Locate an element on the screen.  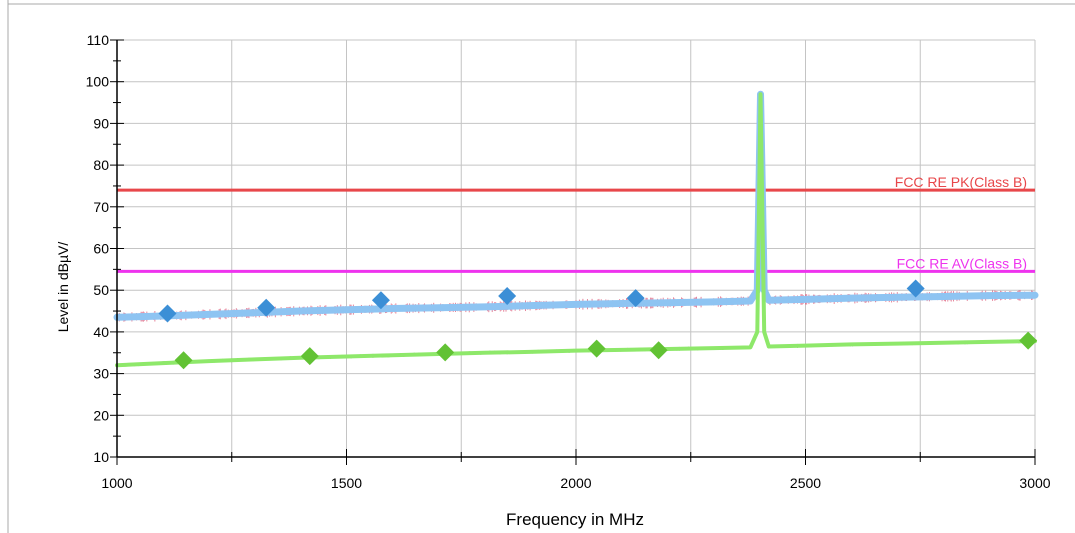
x-tick-label: 3000 is located at coordinates (1034, 483).